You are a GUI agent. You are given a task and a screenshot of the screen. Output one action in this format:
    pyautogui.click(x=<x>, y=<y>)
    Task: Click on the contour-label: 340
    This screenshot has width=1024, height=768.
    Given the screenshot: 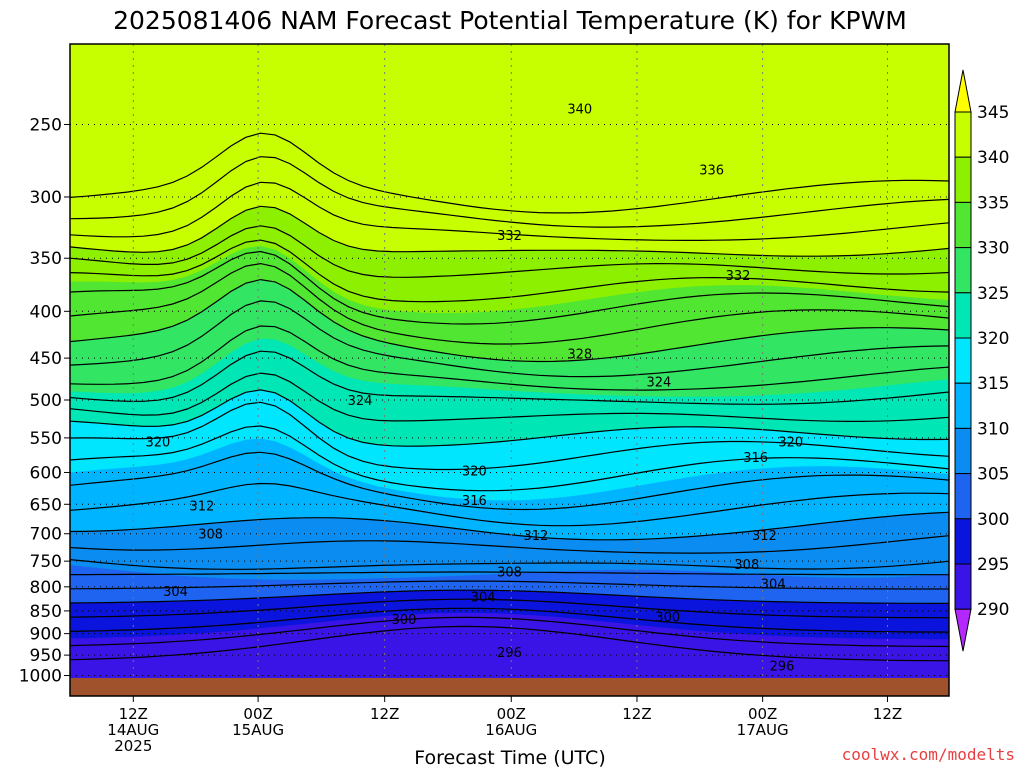 What is the action you would take?
    pyautogui.click(x=579, y=109)
    